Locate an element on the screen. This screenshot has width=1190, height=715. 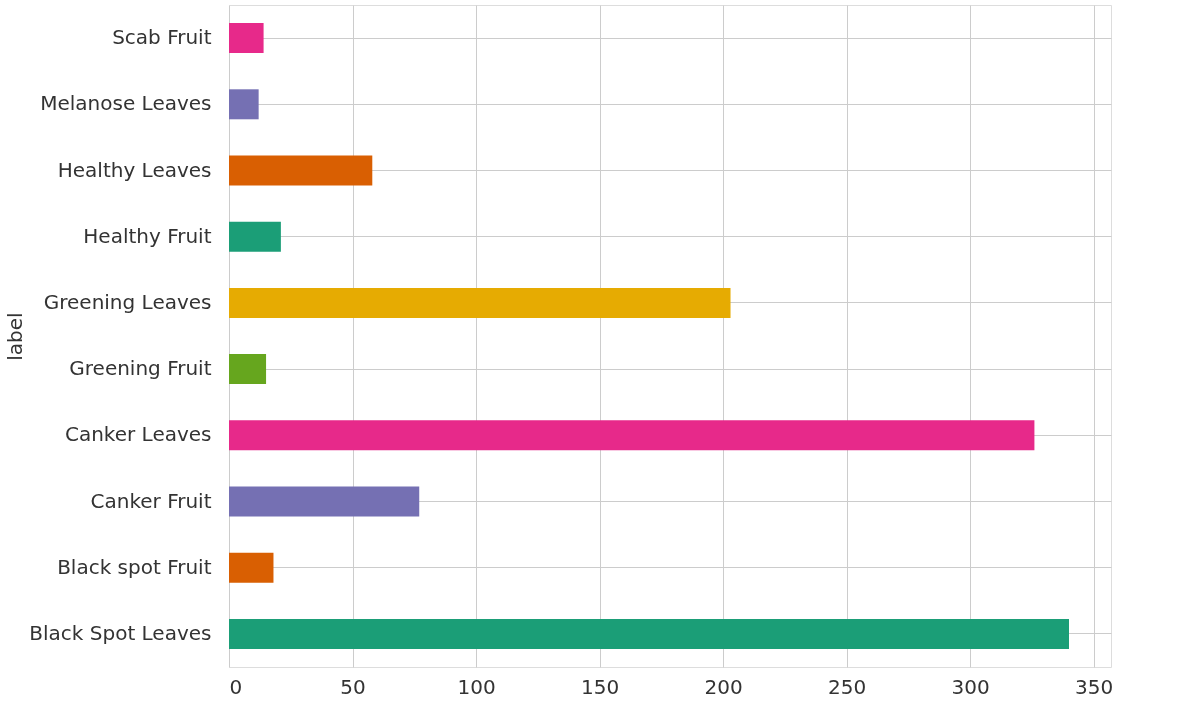
x-tick-label: 0 is located at coordinates (236, 686).